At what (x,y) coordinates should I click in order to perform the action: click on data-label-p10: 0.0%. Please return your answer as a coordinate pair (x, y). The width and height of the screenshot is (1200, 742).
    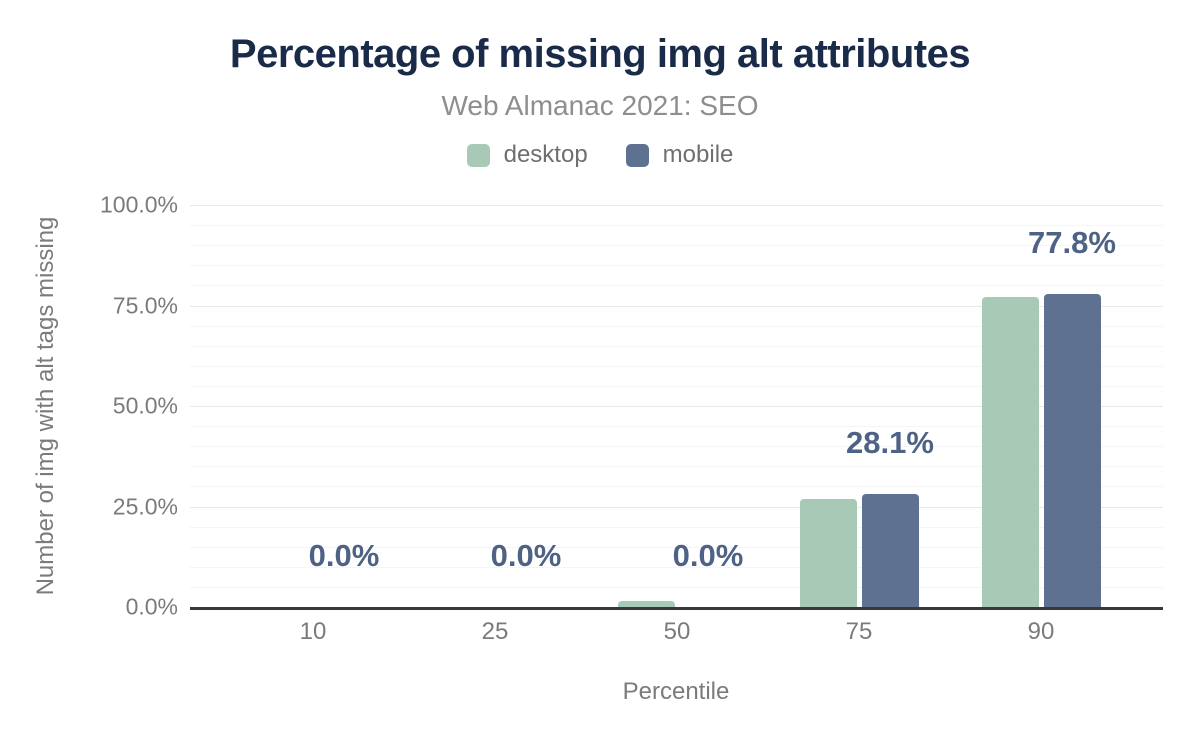
    Looking at the image, I should click on (344, 555).